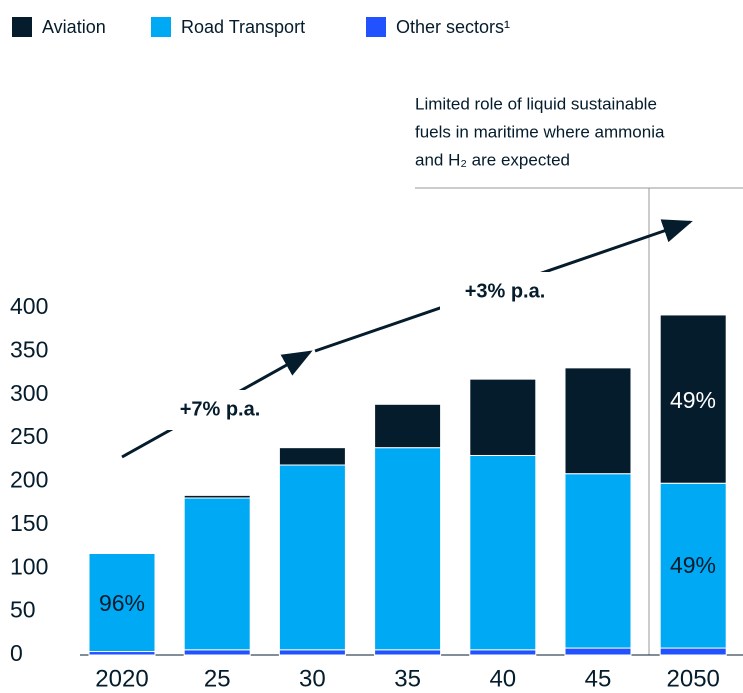  I want to click on note-text: Limited role of liquid sustainable, so click(536, 103).